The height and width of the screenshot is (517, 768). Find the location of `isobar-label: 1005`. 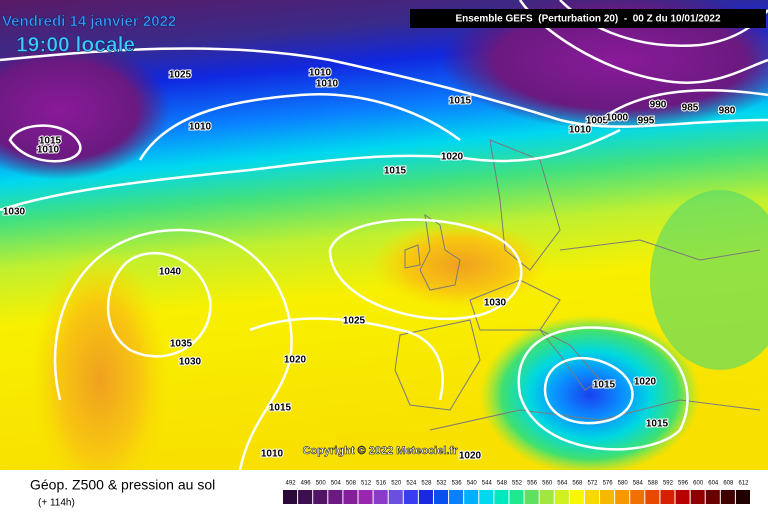

isobar-label: 1005 is located at coordinates (597, 121).